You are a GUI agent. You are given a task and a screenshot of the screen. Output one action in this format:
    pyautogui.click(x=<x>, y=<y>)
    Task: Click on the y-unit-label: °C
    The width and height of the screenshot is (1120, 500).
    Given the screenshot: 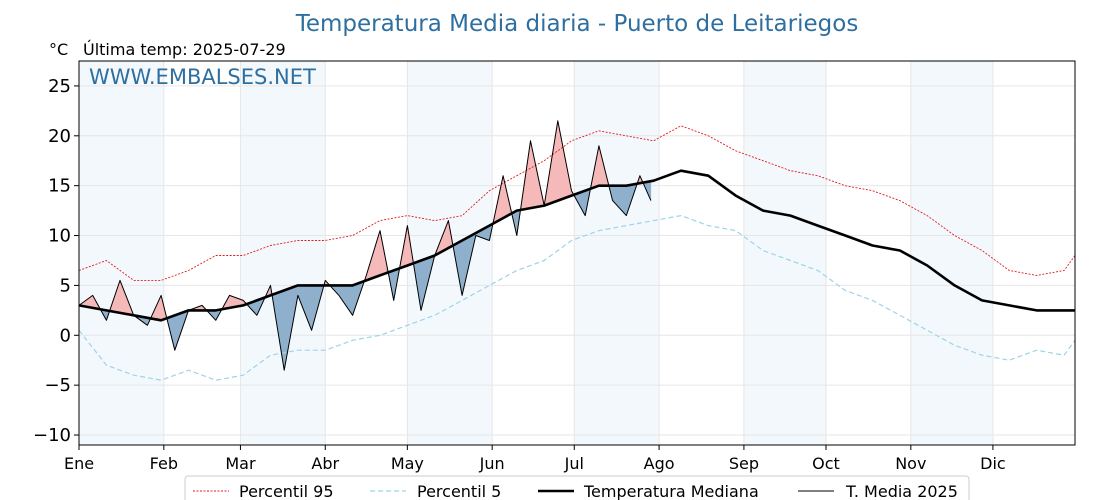 What is the action you would take?
    pyautogui.click(x=58, y=49)
    